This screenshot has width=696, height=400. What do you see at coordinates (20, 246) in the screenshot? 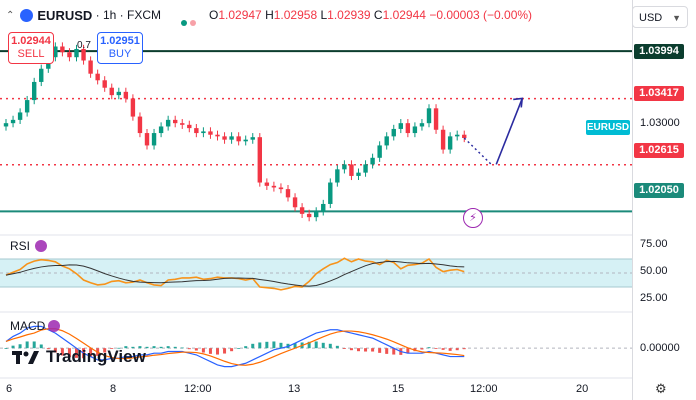
I see `rsi-label: RSI` at bounding box center [20, 246].